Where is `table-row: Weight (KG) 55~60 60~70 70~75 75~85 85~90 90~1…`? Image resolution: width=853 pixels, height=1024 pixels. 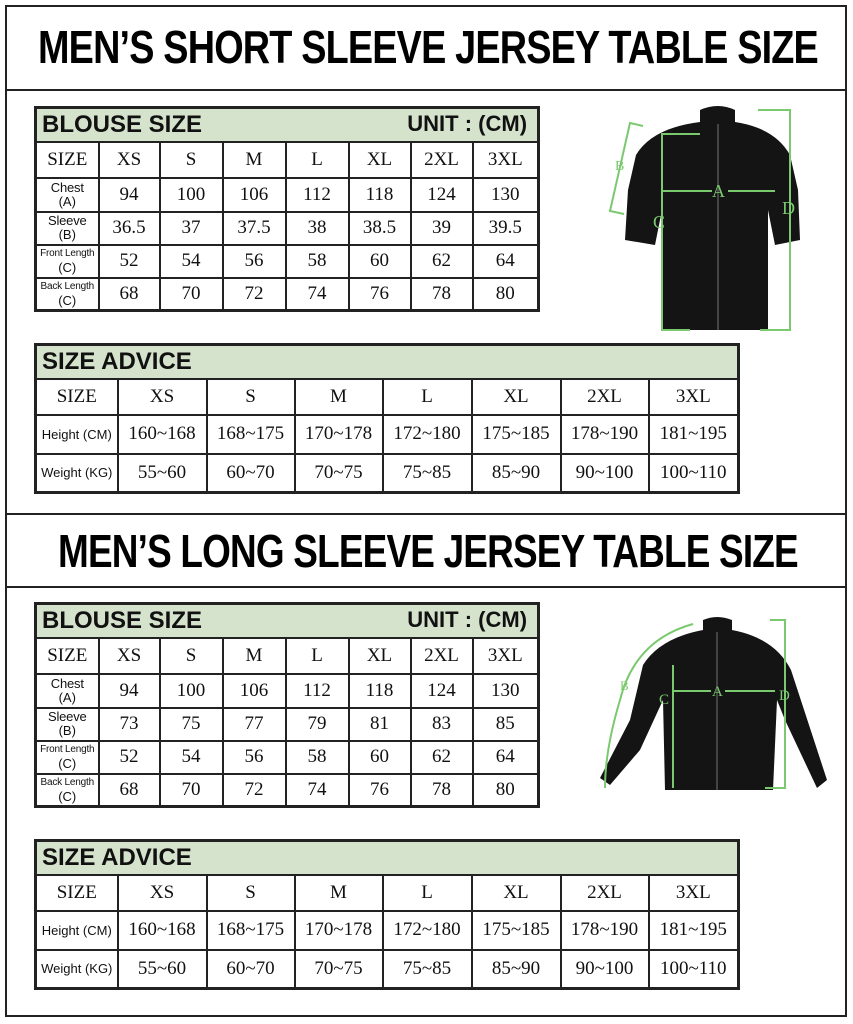 table-row: Weight (KG) 55~60 60~70 70~75 75~85 85~90 90~1… is located at coordinates (387, 473).